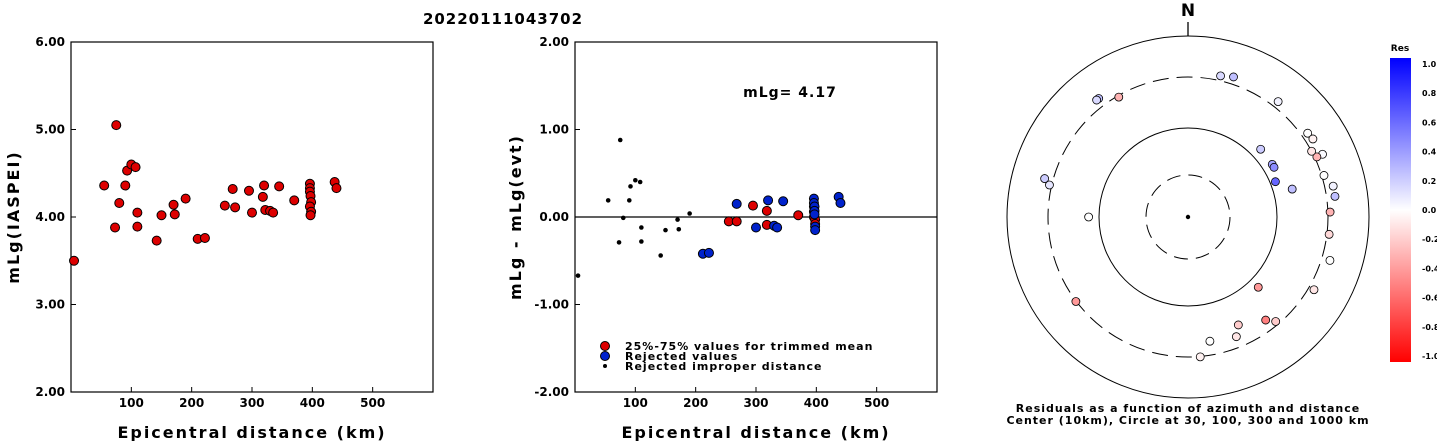  Describe the element at coordinates (50, 305) in the screenshot. I see `y-tick-label: 3.00` at that location.